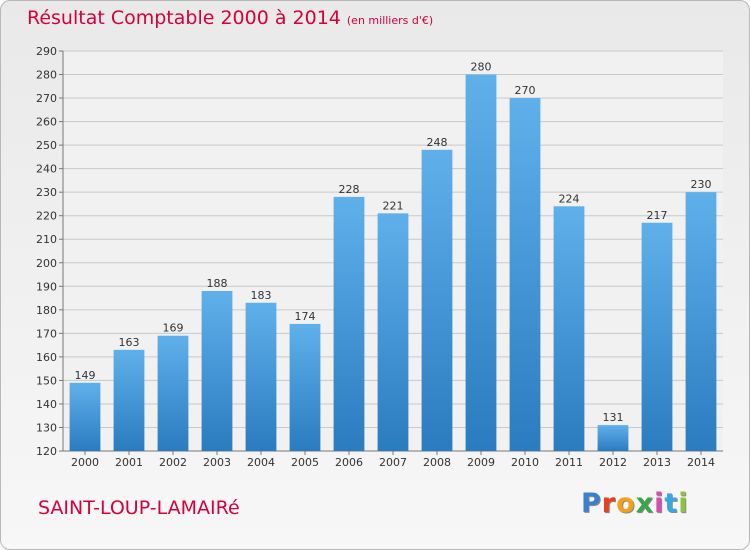 This screenshot has height=550, width=750. Describe the element at coordinates (609, 503) in the screenshot. I see `logo-letter: r` at that location.